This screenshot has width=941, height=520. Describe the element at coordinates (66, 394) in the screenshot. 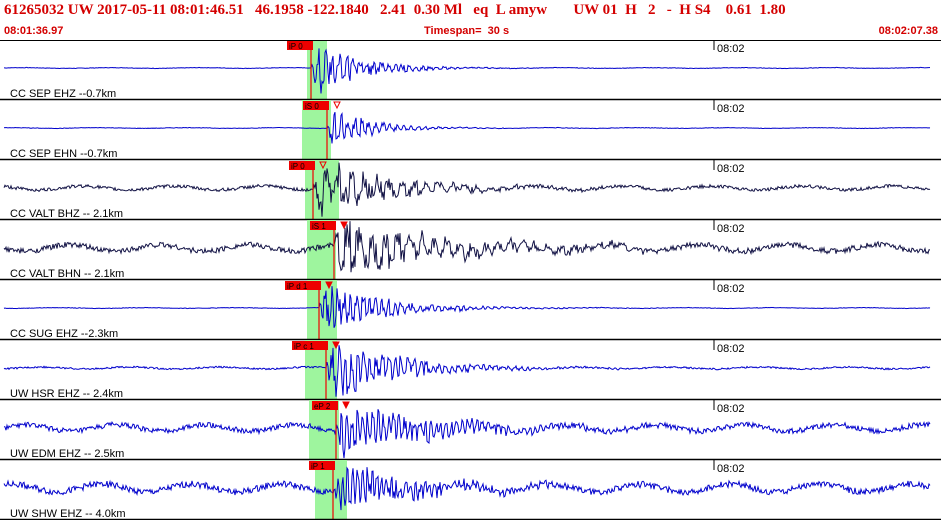

I see `station-label: UW HSR EHZ -- 2.4km` at that location.